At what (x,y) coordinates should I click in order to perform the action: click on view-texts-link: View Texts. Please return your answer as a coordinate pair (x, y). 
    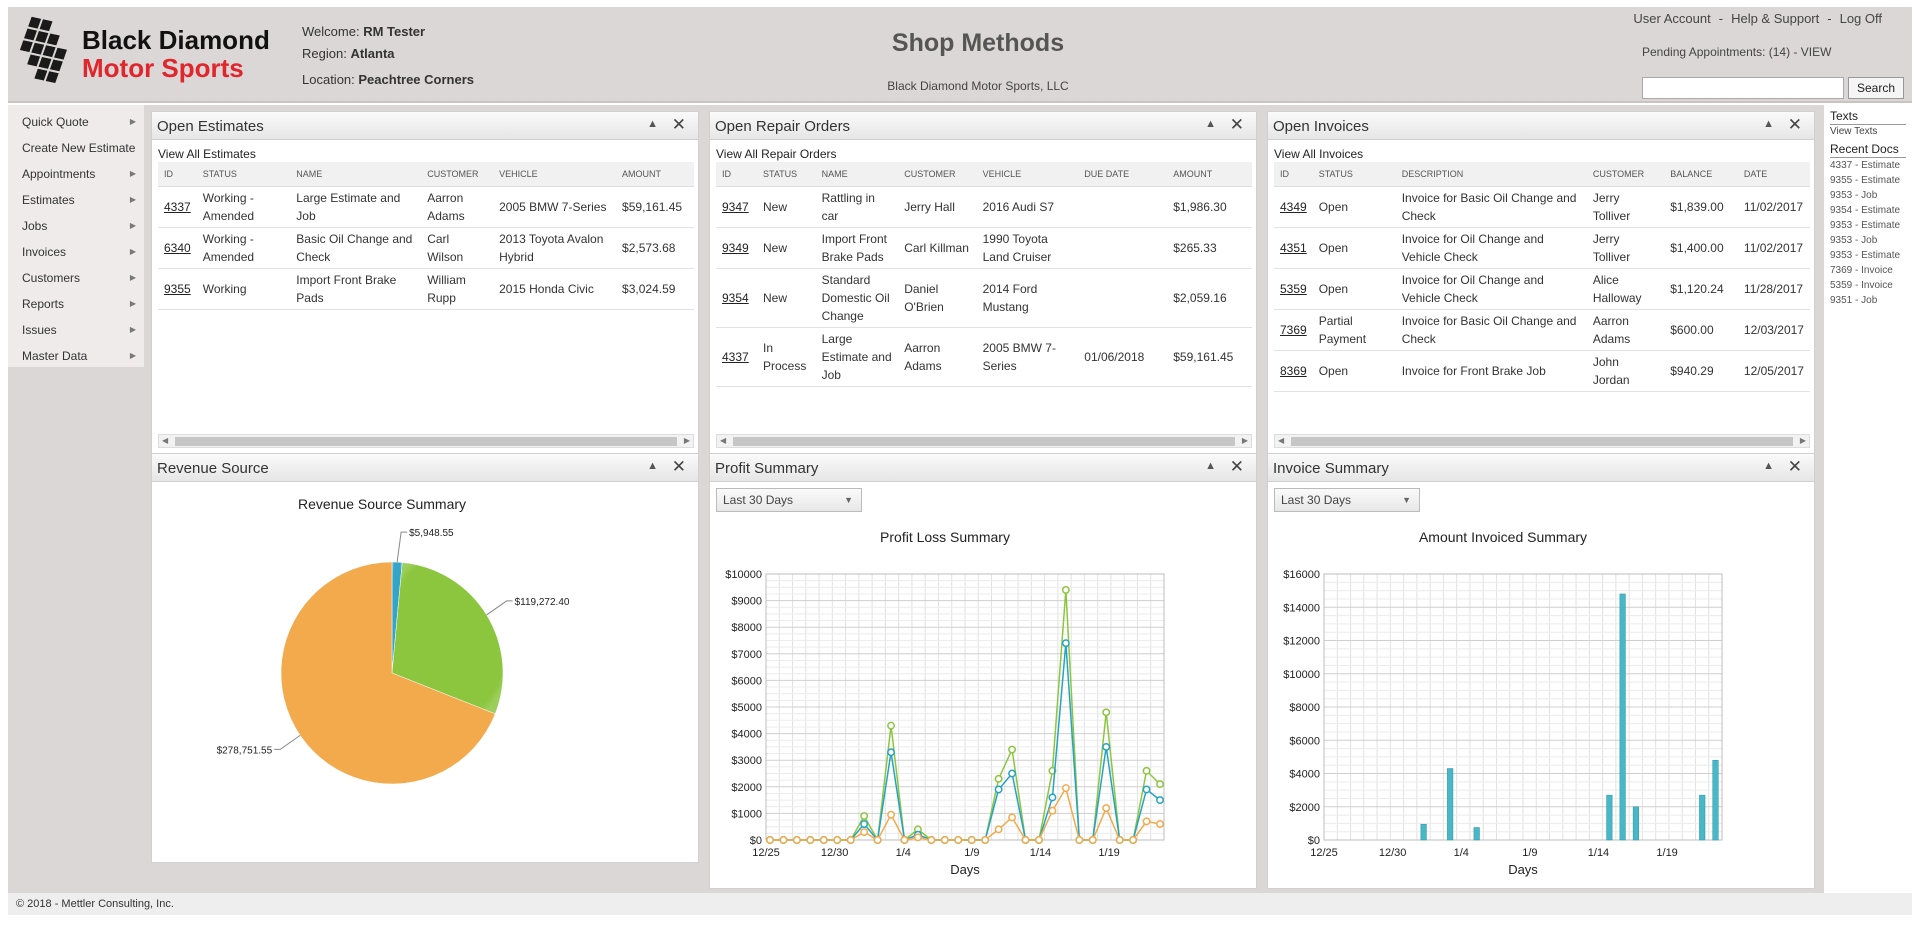
    Looking at the image, I should click on (1854, 131).